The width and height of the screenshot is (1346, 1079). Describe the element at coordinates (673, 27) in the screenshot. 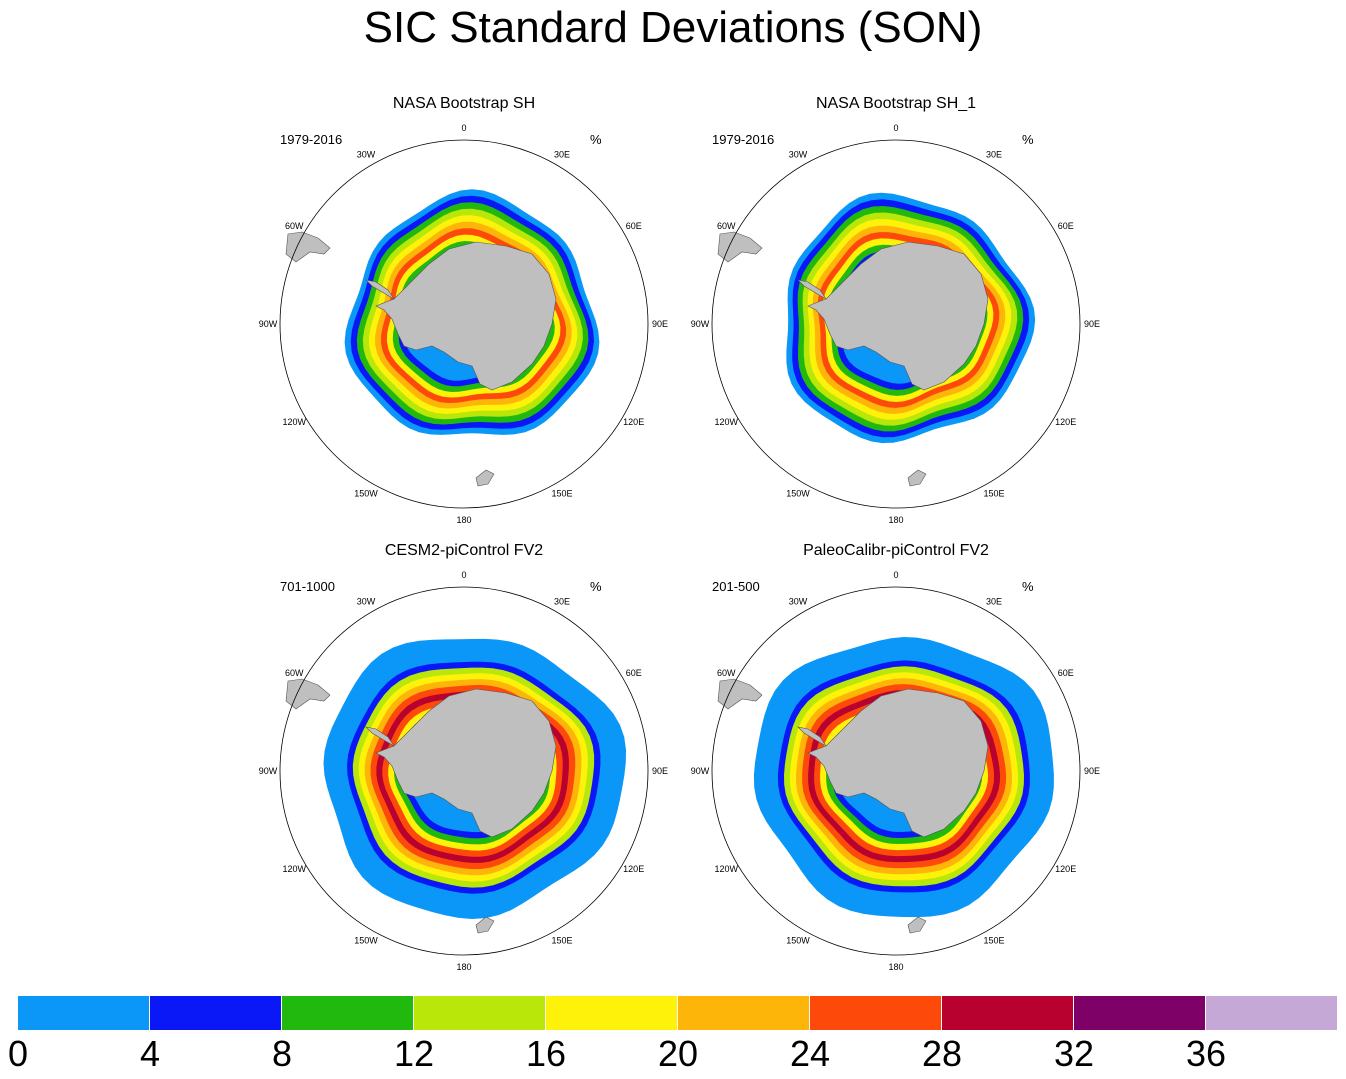

I see `figure-title: SIC Standard Deviations (SON)` at that location.